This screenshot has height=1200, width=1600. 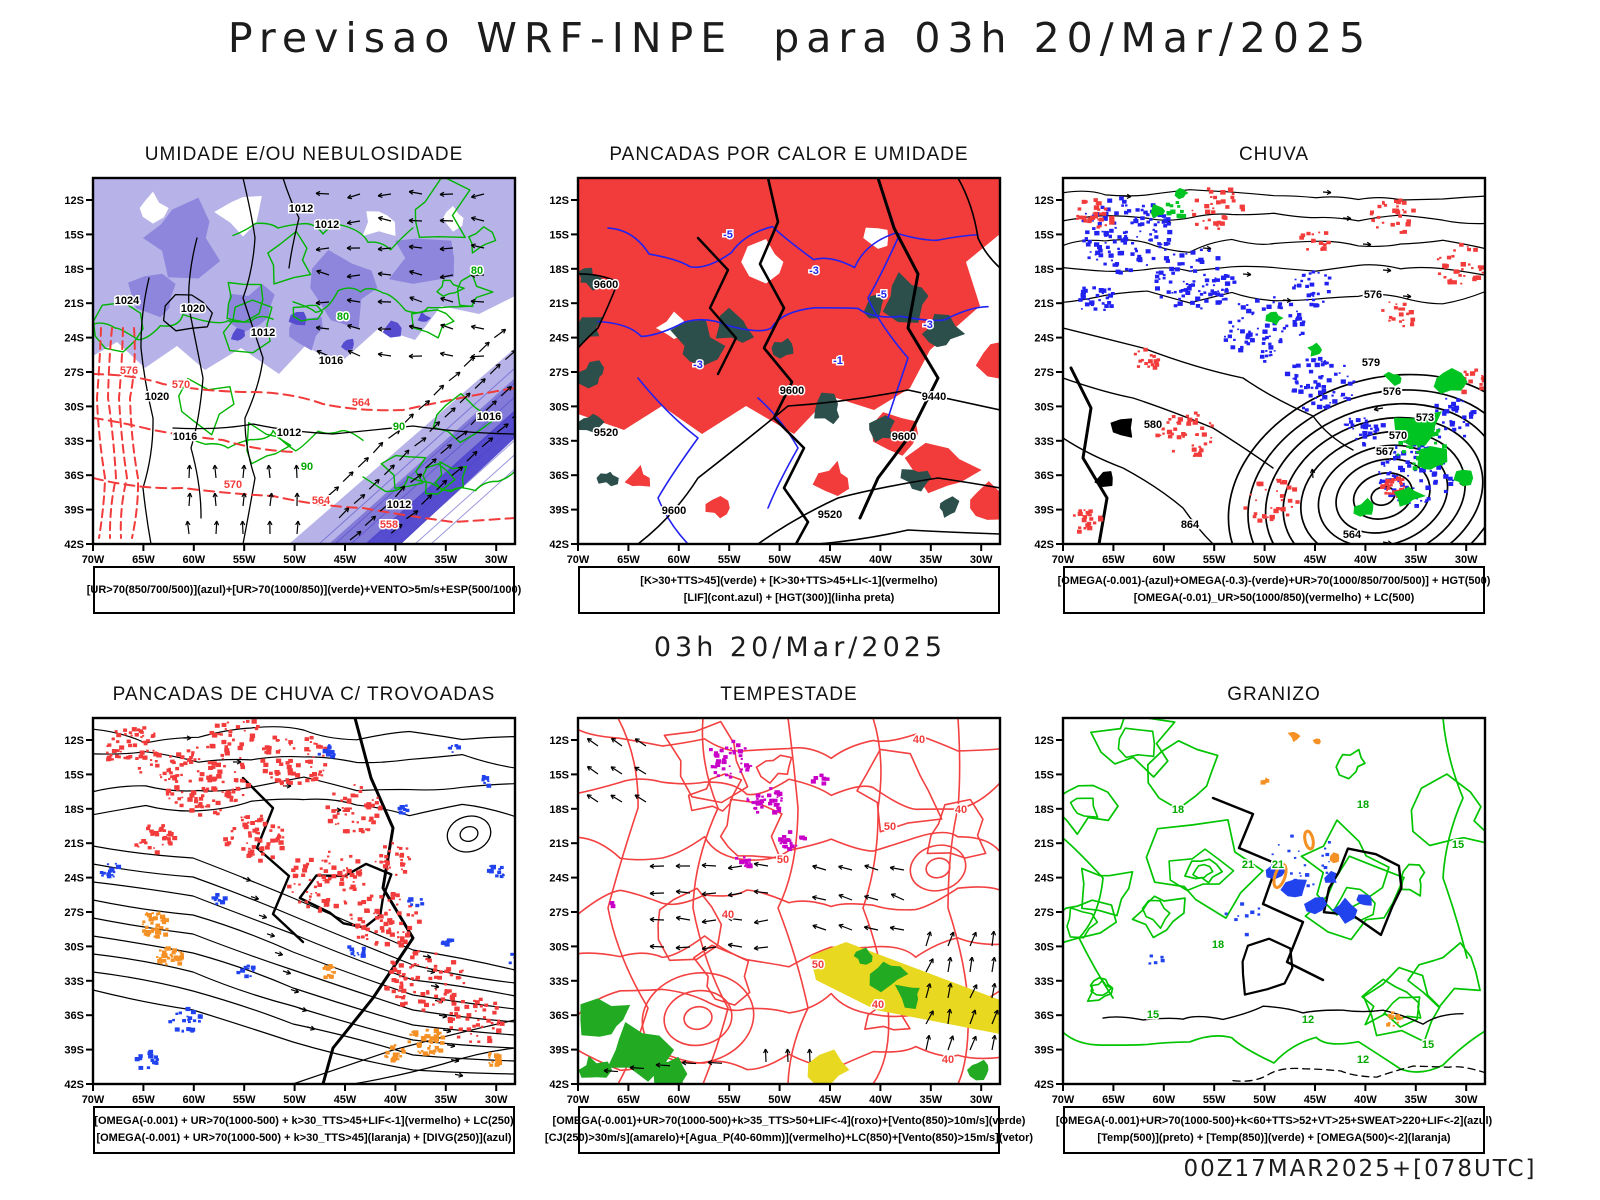 What do you see at coordinates (127, 301) in the screenshot?
I see `svg-text: 1024` at bounding box center [127, 301].